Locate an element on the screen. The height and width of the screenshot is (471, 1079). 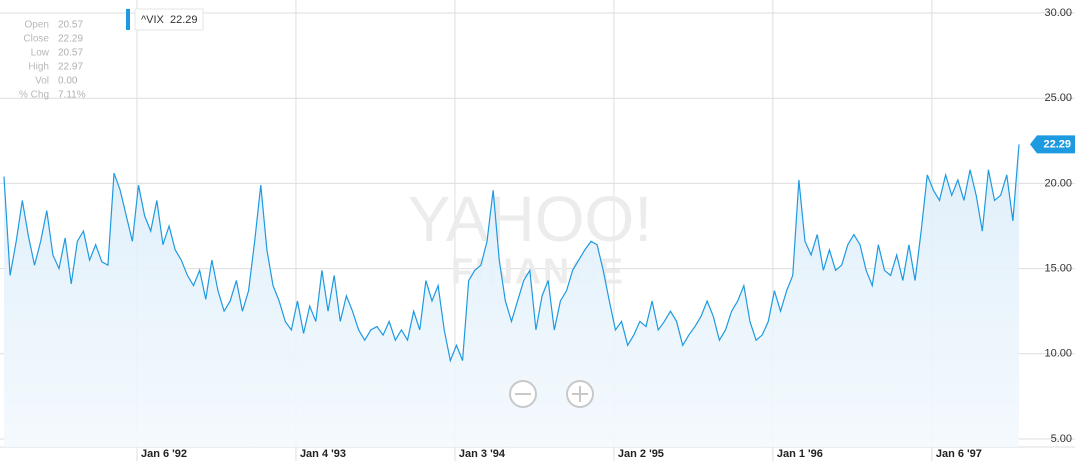
quote-label: Low is located at coordinates (40, 53).